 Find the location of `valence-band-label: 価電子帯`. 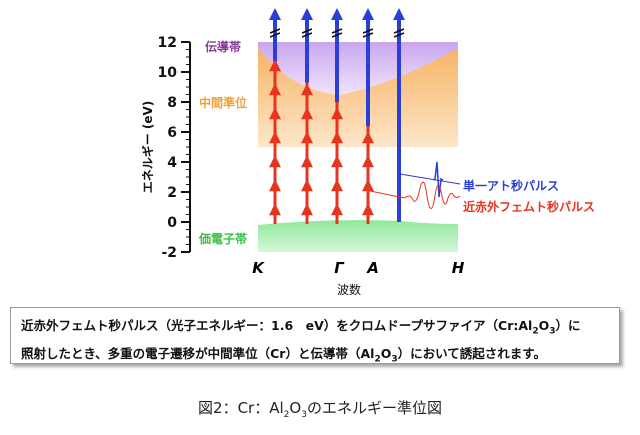

valence-band-label: 価電子帯 is located at coordinates (222, 238).